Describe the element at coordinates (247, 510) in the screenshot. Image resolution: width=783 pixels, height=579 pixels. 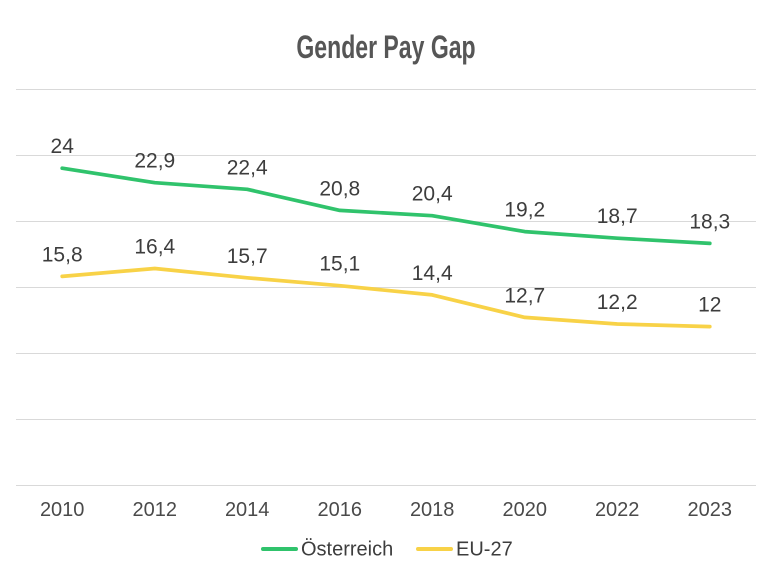
I see `svg-text: 2014` at that location.